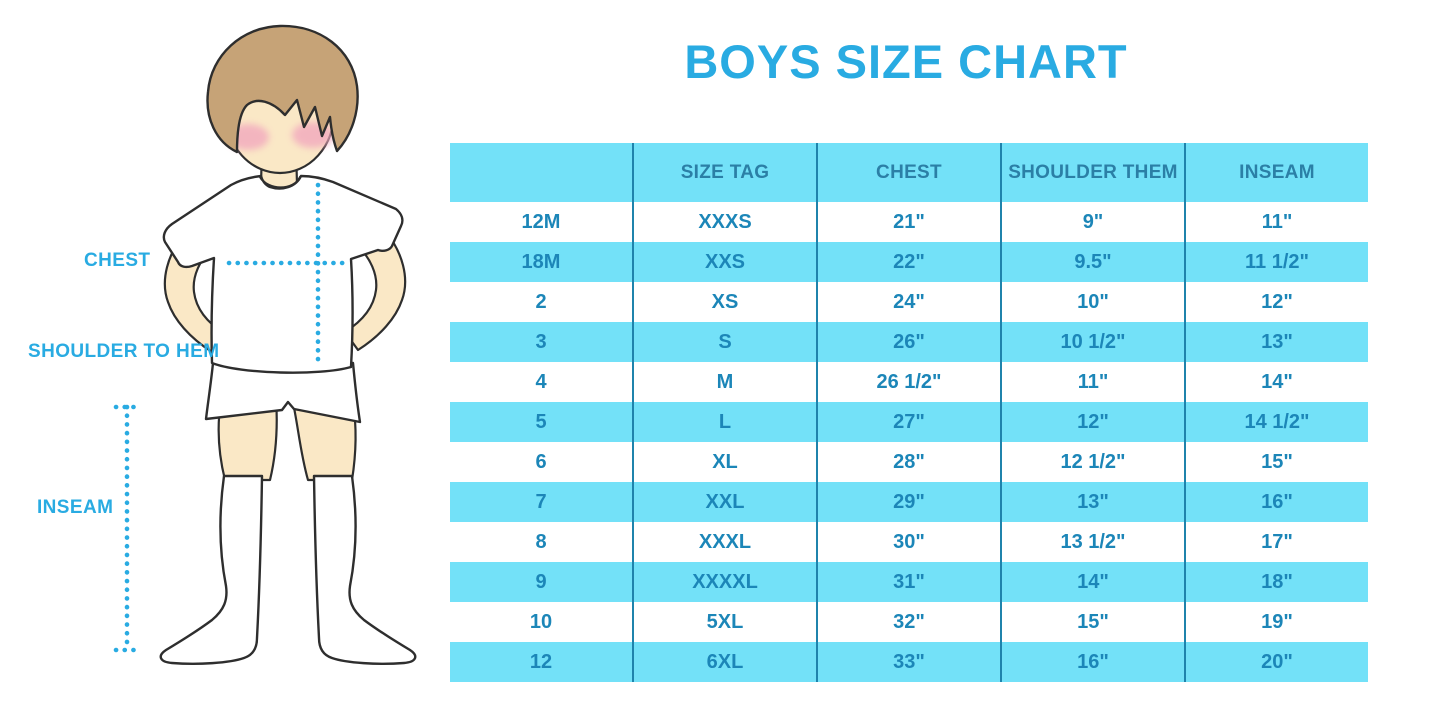  Describe the element at coordinates (1276, 262) in the screenshot. I see `table-cell: 11 1/2"` at that location.